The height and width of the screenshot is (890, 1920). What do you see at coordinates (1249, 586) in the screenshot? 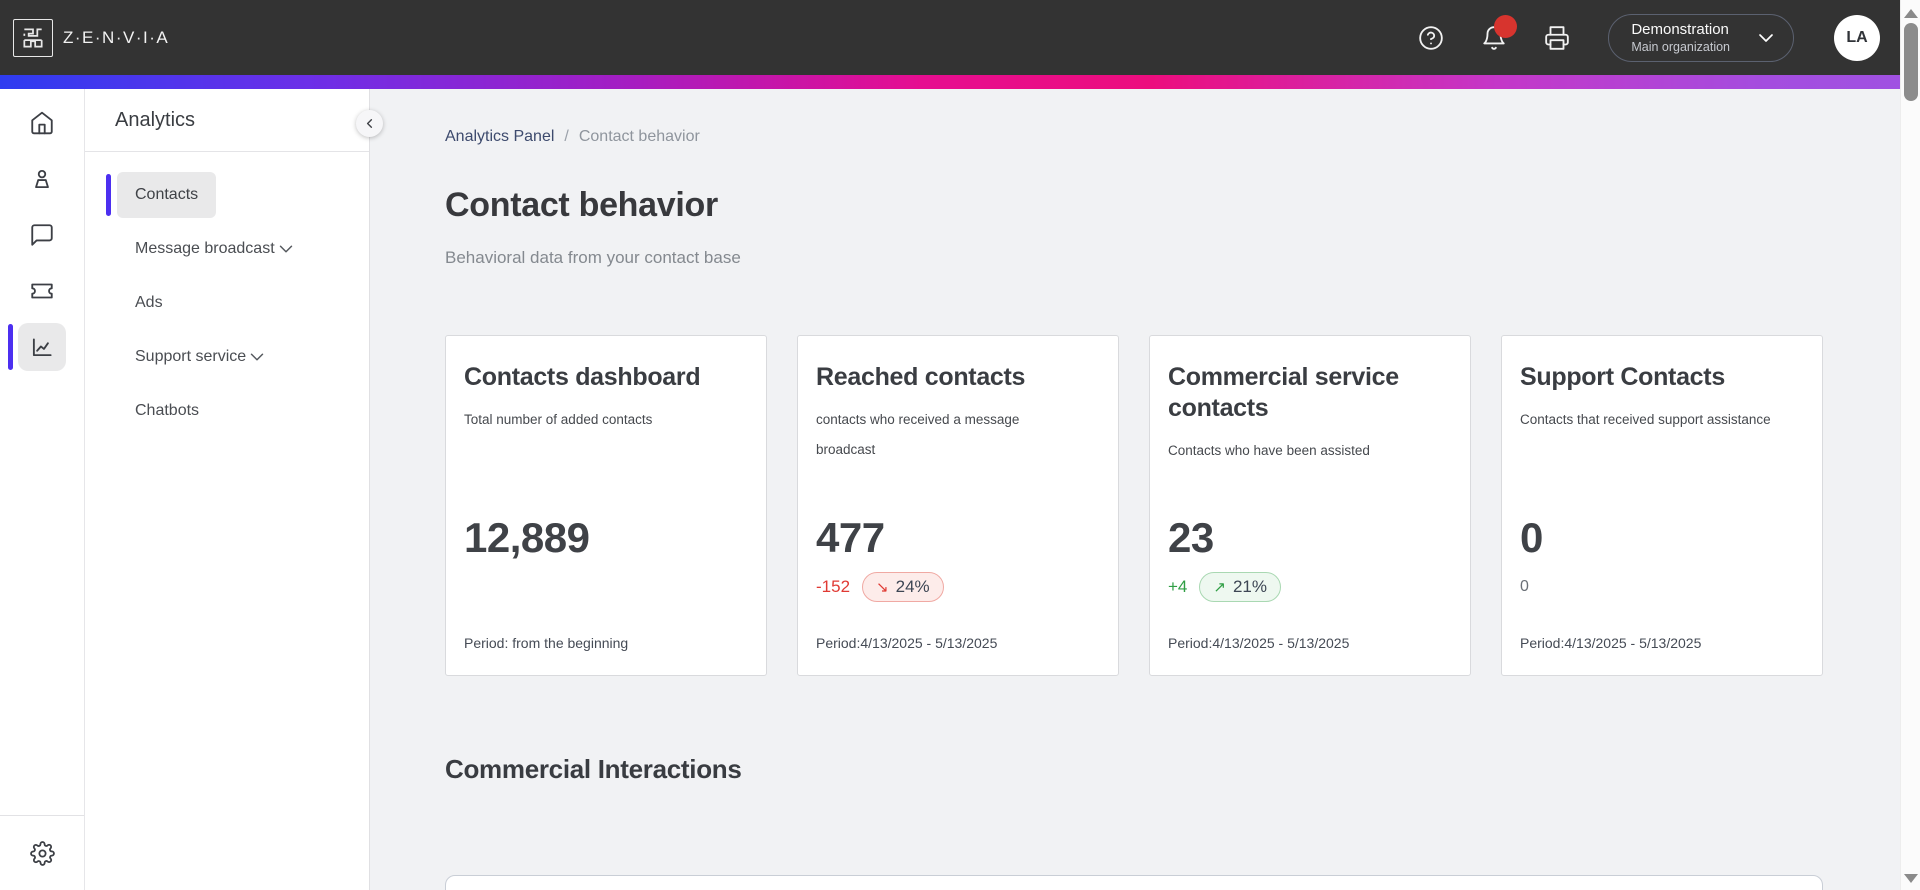
I see `badge-percent: 21%` at bounding box center [1249, 586].